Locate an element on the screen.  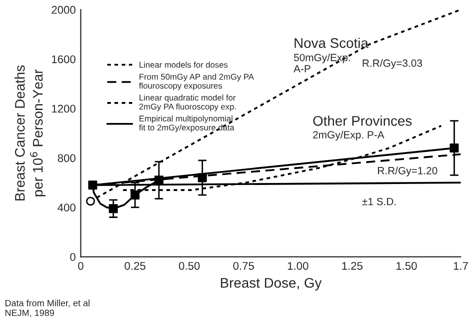
y-tick-label: 2000 is located at coordinates (64, 10).